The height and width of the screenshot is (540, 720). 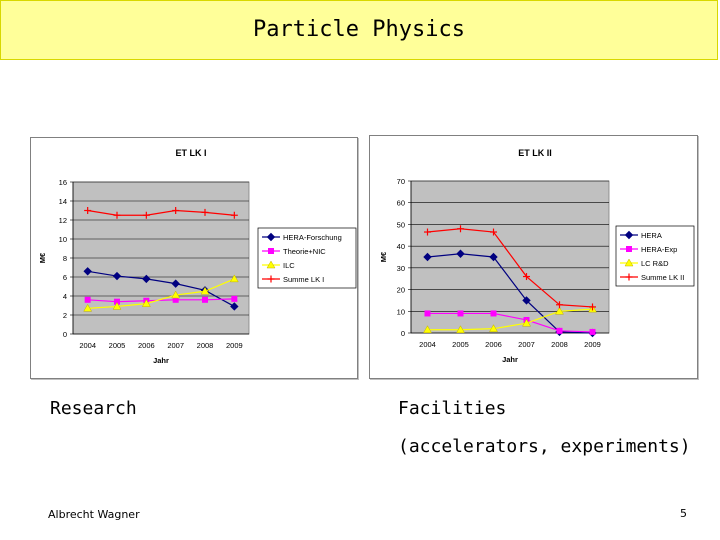 I want to click on chart2-xtick-label: 2006, so click(x=493, y=344).